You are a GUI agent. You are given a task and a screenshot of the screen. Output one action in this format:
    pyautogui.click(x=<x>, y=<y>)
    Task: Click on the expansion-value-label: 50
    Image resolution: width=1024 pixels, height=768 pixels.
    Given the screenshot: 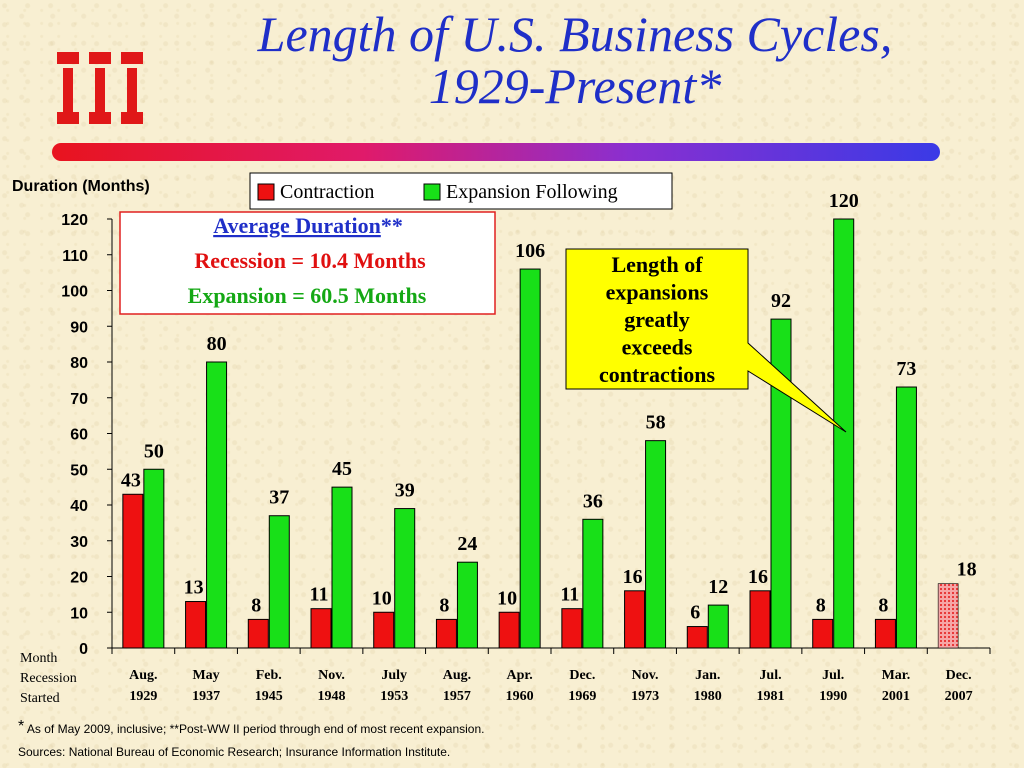 What is the action you would take?
    pyautogui.click(x=154, y=451)
    